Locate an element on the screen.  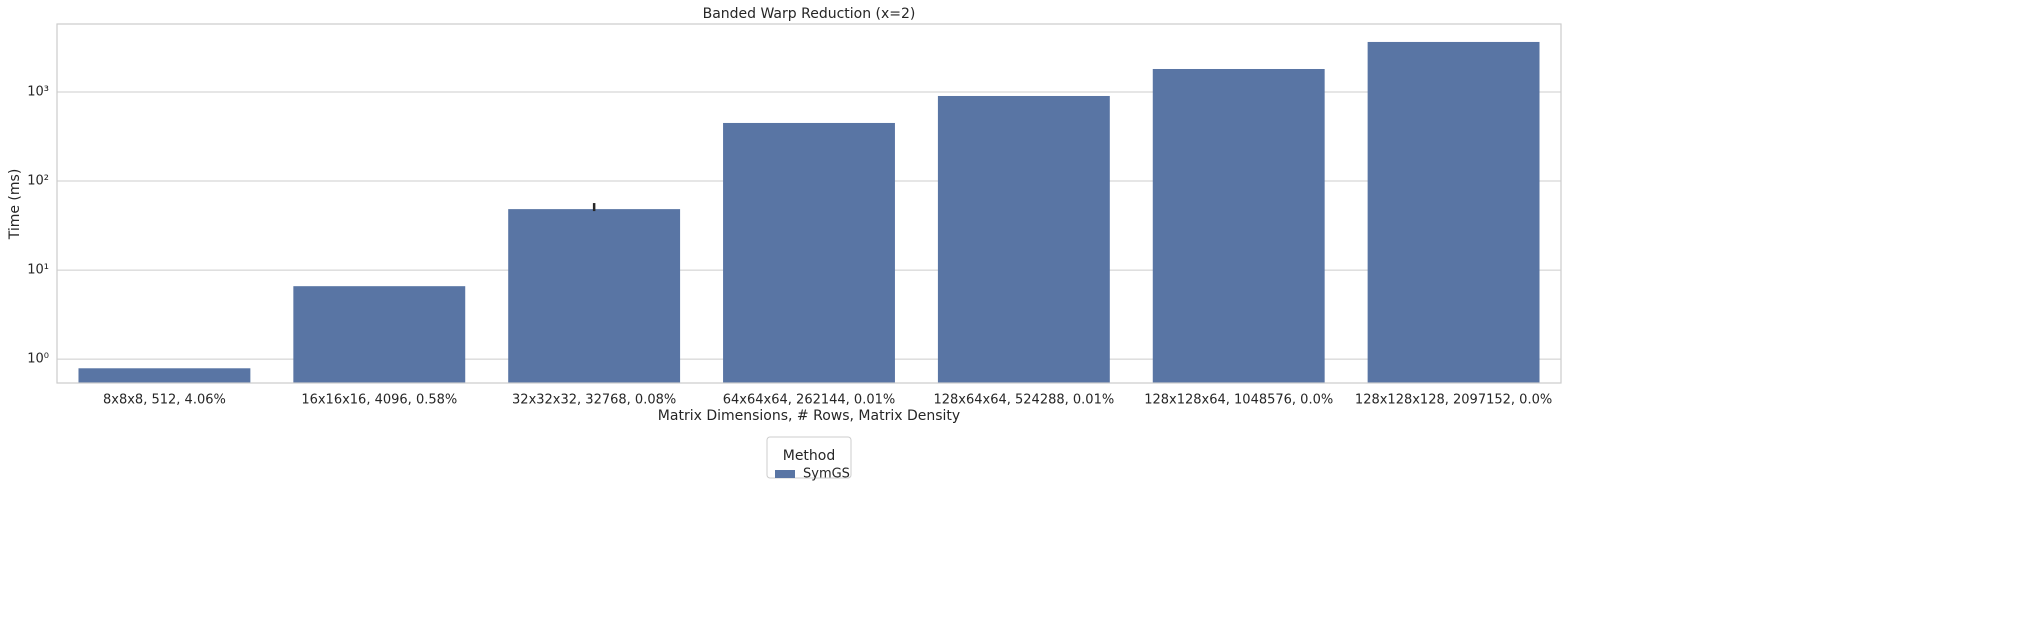
legend-box is located at coordinates (809, 457).